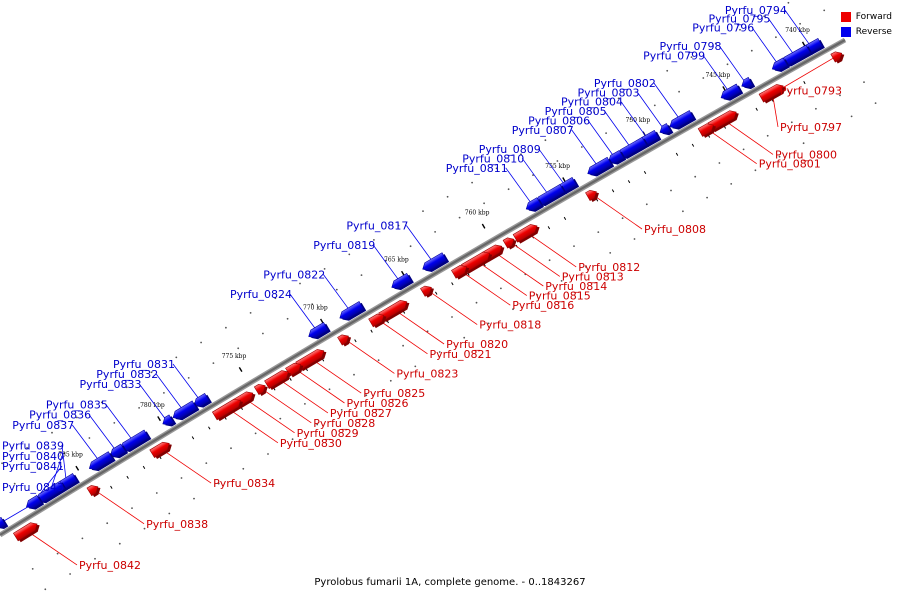 The width and height of the screenshot is (900, 600). What do you see at coordinates (593, 276) in the screenshot?
I see `gene-label-pyrfu_0813: Pyrfu_0813` at bounding box center [593, 276].